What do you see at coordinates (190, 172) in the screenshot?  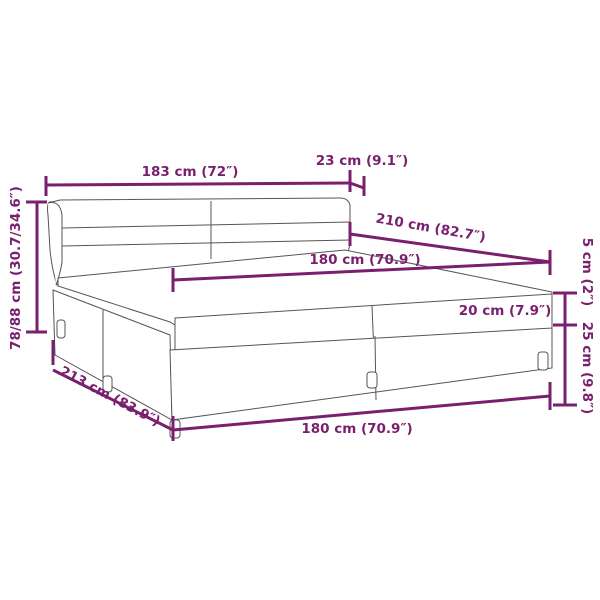 I see `label-headboard-width: 183 cm (72″)` at bounding box center [190, 172].